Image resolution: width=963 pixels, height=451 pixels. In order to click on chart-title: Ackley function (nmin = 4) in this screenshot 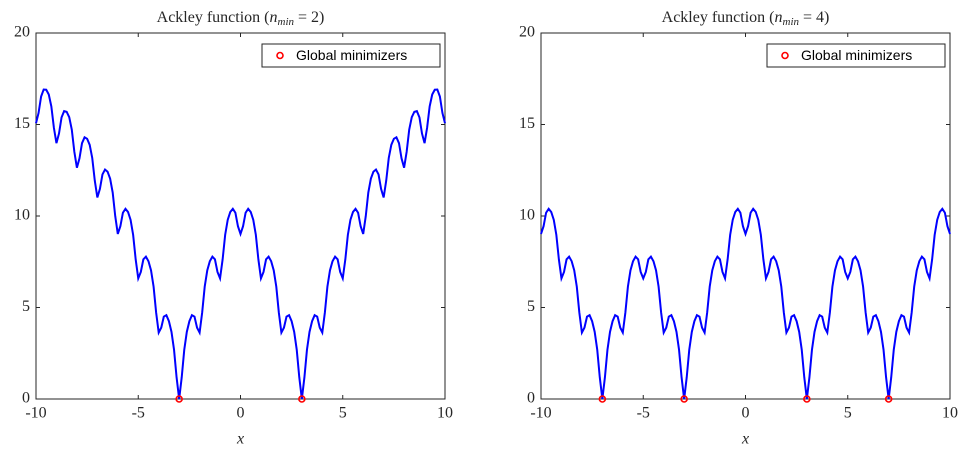, I will do `click(746, 18)`.